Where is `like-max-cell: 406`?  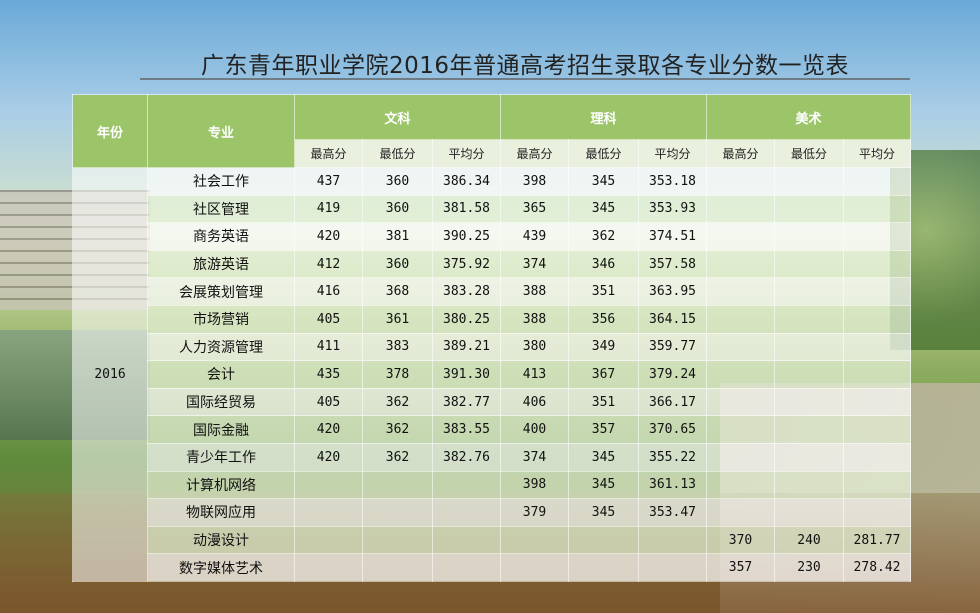 like-max-cell: 406 is located at coordinates (535, 402).